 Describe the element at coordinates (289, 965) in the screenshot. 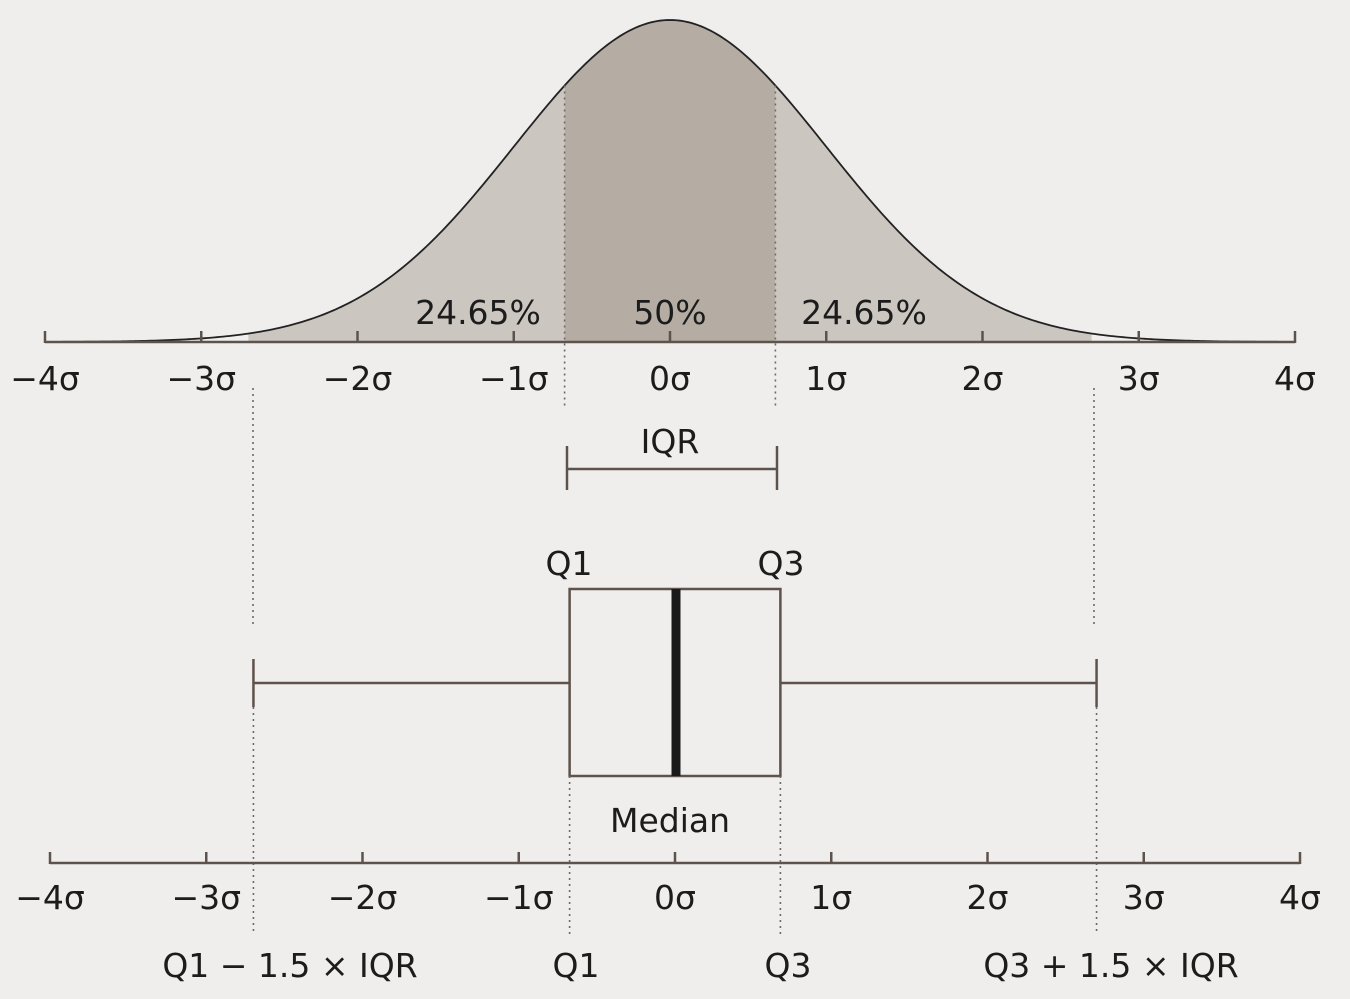

I see `lower-fence-label: Q1 − 1.5 × IQR` at that location.